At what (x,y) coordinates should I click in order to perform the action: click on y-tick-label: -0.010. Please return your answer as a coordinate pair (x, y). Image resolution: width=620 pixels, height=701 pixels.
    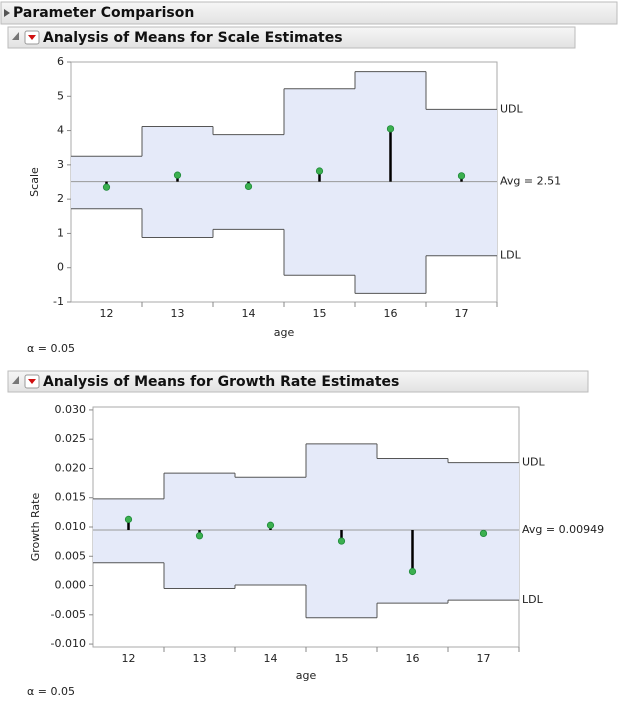
    Looking at the image, I should click on (68, 643).